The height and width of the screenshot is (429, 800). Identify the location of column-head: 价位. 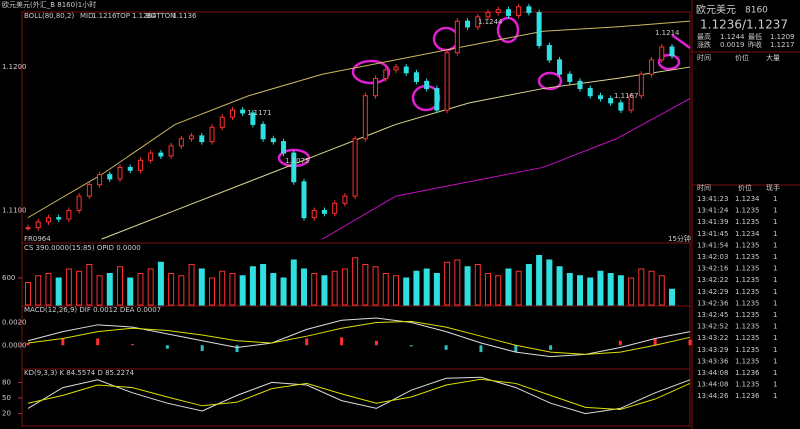
(745, 187).